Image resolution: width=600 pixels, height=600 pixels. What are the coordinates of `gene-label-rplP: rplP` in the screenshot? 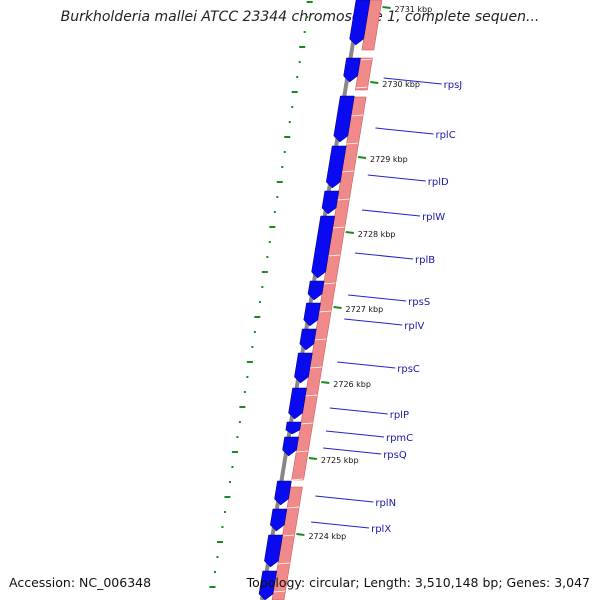 It's located at (399, 415).